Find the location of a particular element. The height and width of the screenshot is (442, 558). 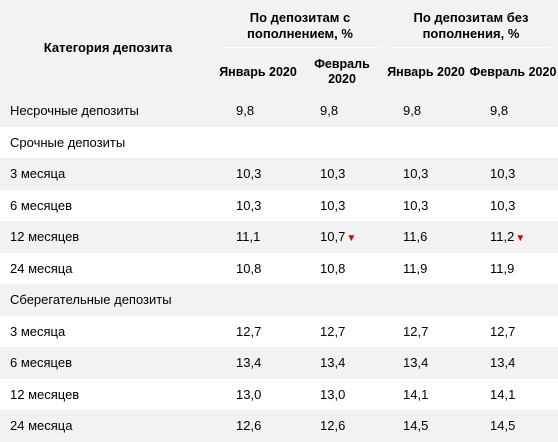

cell-value: 11,2 is located at coordinates (502, 236).